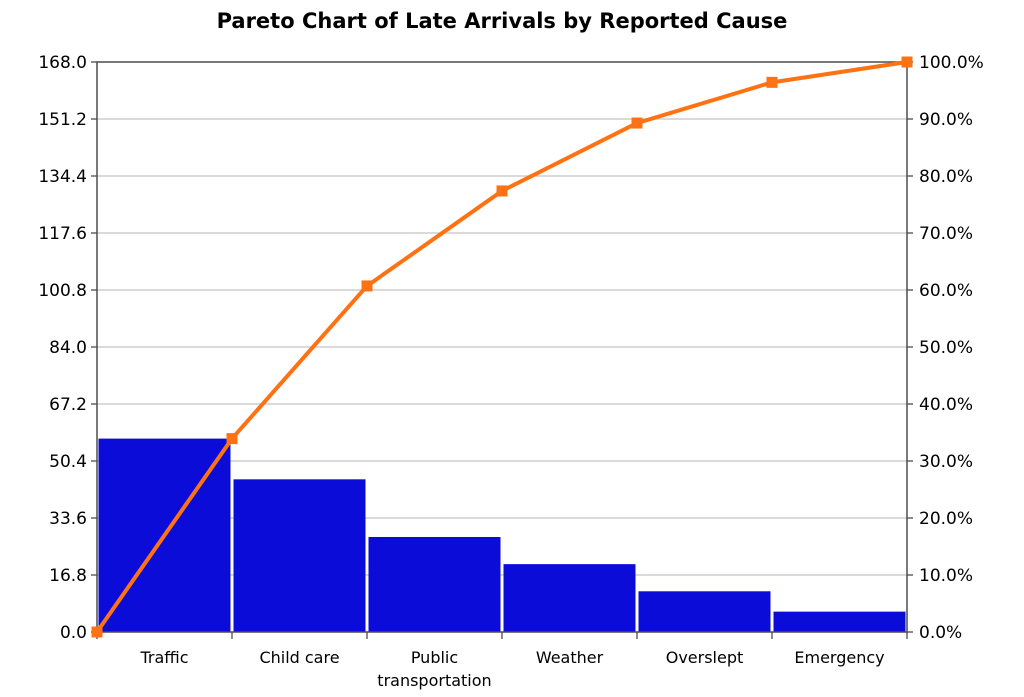  Describe the element at coordinates (946, 462) in the screenshot. I see `right-axis-tick-label: 30.0%` at that location.